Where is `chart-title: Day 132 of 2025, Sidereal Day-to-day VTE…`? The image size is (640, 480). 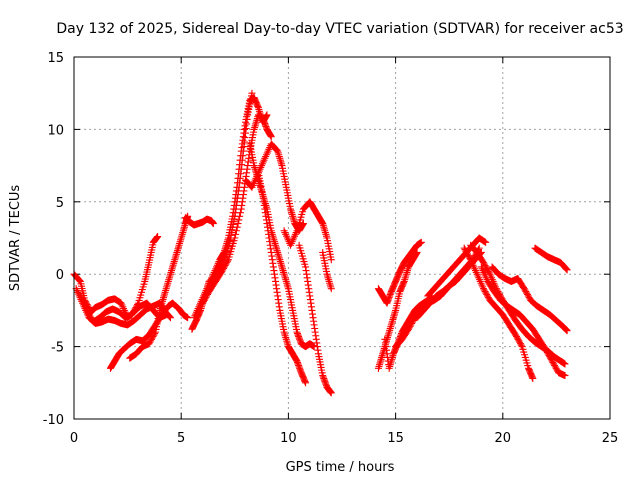 chart-title: Day 132 of 2025, Sidereal Day-to-day VTE… is located at coordinates (339, 29).